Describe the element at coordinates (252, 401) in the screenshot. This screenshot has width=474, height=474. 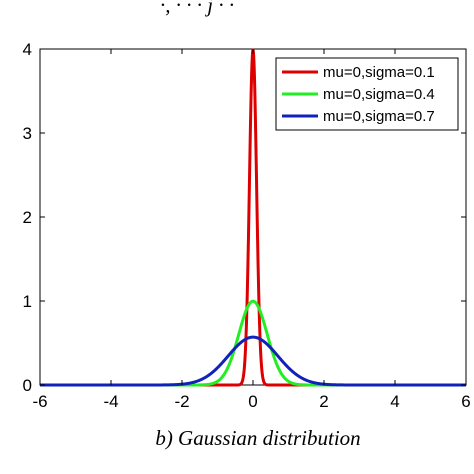
I see `x-tick-label: 0` at that location.